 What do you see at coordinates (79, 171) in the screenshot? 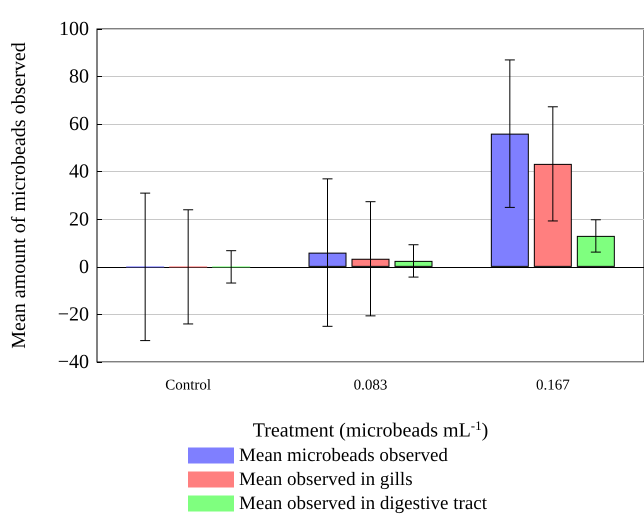
I see `y-tick-label: 40` at bounding box center [79, 171].